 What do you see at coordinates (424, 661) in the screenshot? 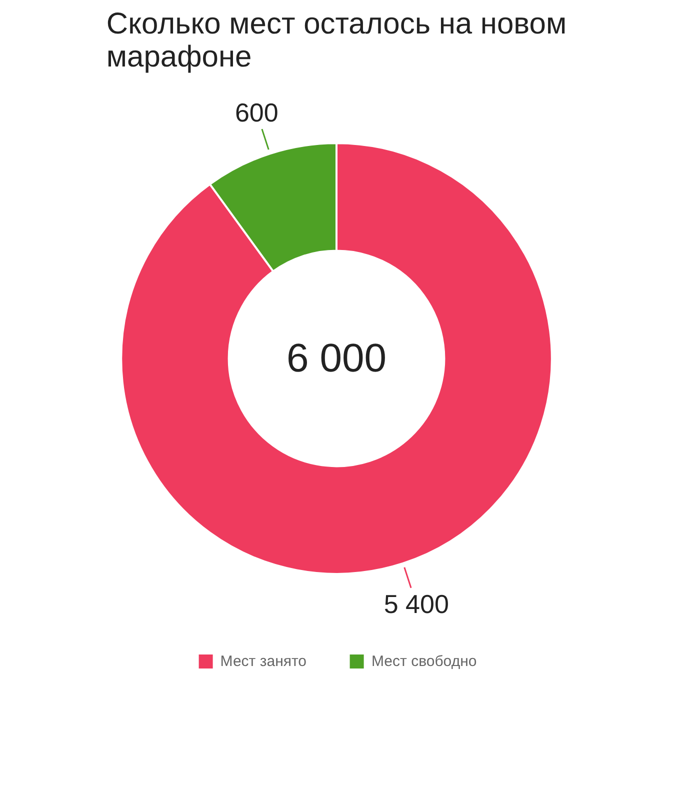
I see `legend-label: Мест свободно` at bounding box center [424, 661].